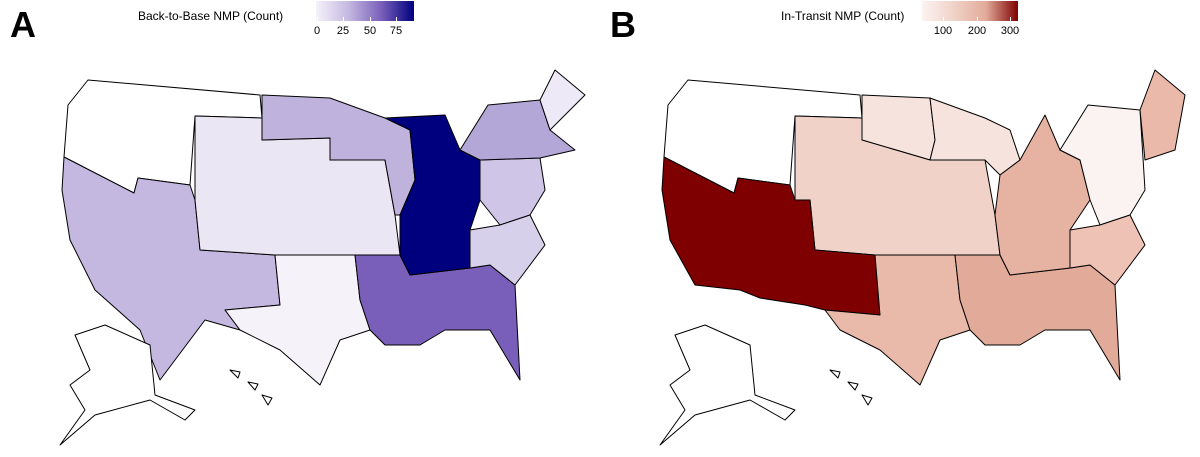  I want to click on region-ohio-valley, so click(1042, 195).